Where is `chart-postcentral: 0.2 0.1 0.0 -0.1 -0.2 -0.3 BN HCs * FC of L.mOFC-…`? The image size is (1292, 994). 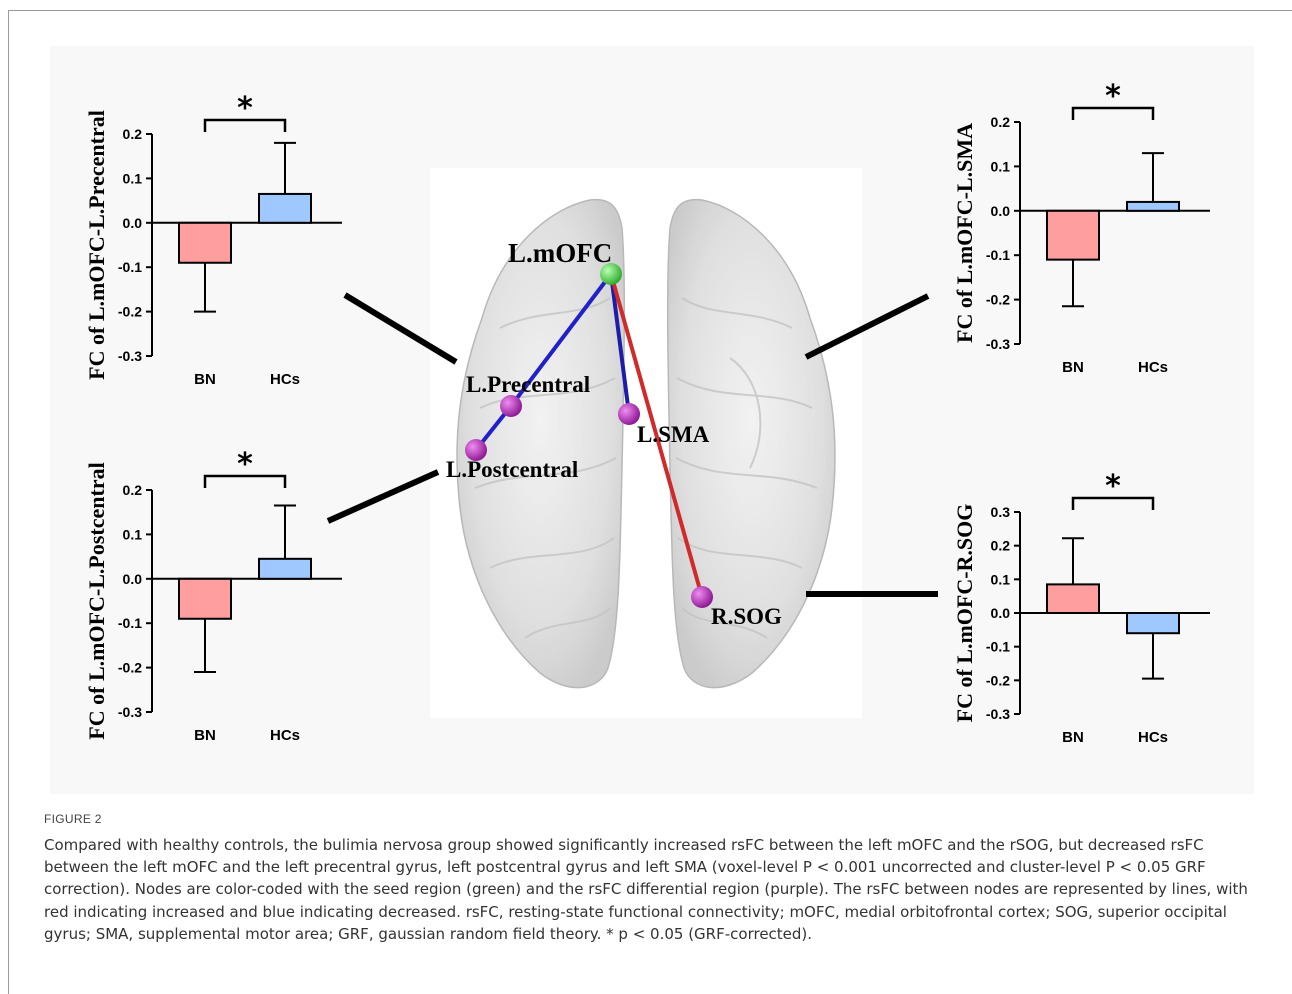
chart-postcentral: 0.2 0.1 0.0 -0.1 -0.2 -0.3 BN HCs * FC of L.mOFC-… is located at coordinates (220, 603).